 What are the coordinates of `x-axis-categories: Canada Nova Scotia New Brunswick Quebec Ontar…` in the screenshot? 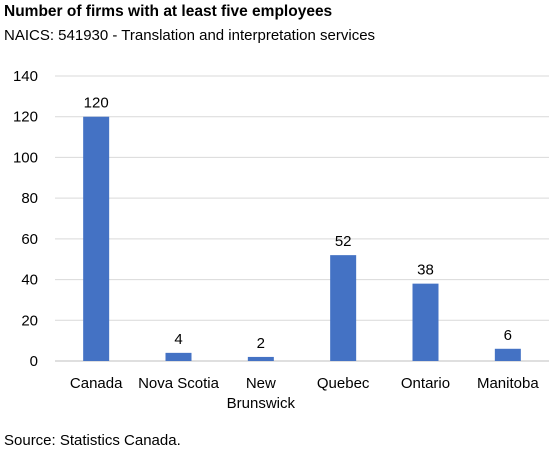 It's located at (304, 393).